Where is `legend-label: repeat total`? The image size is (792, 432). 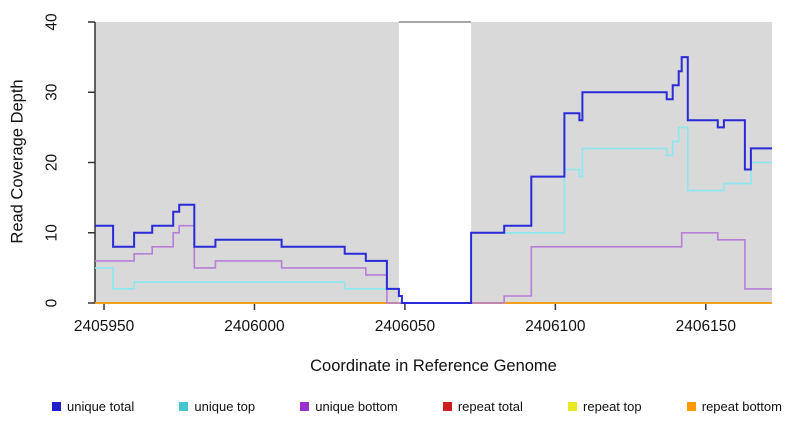 legend-label: repeat total is located at coordinates (490, 406).